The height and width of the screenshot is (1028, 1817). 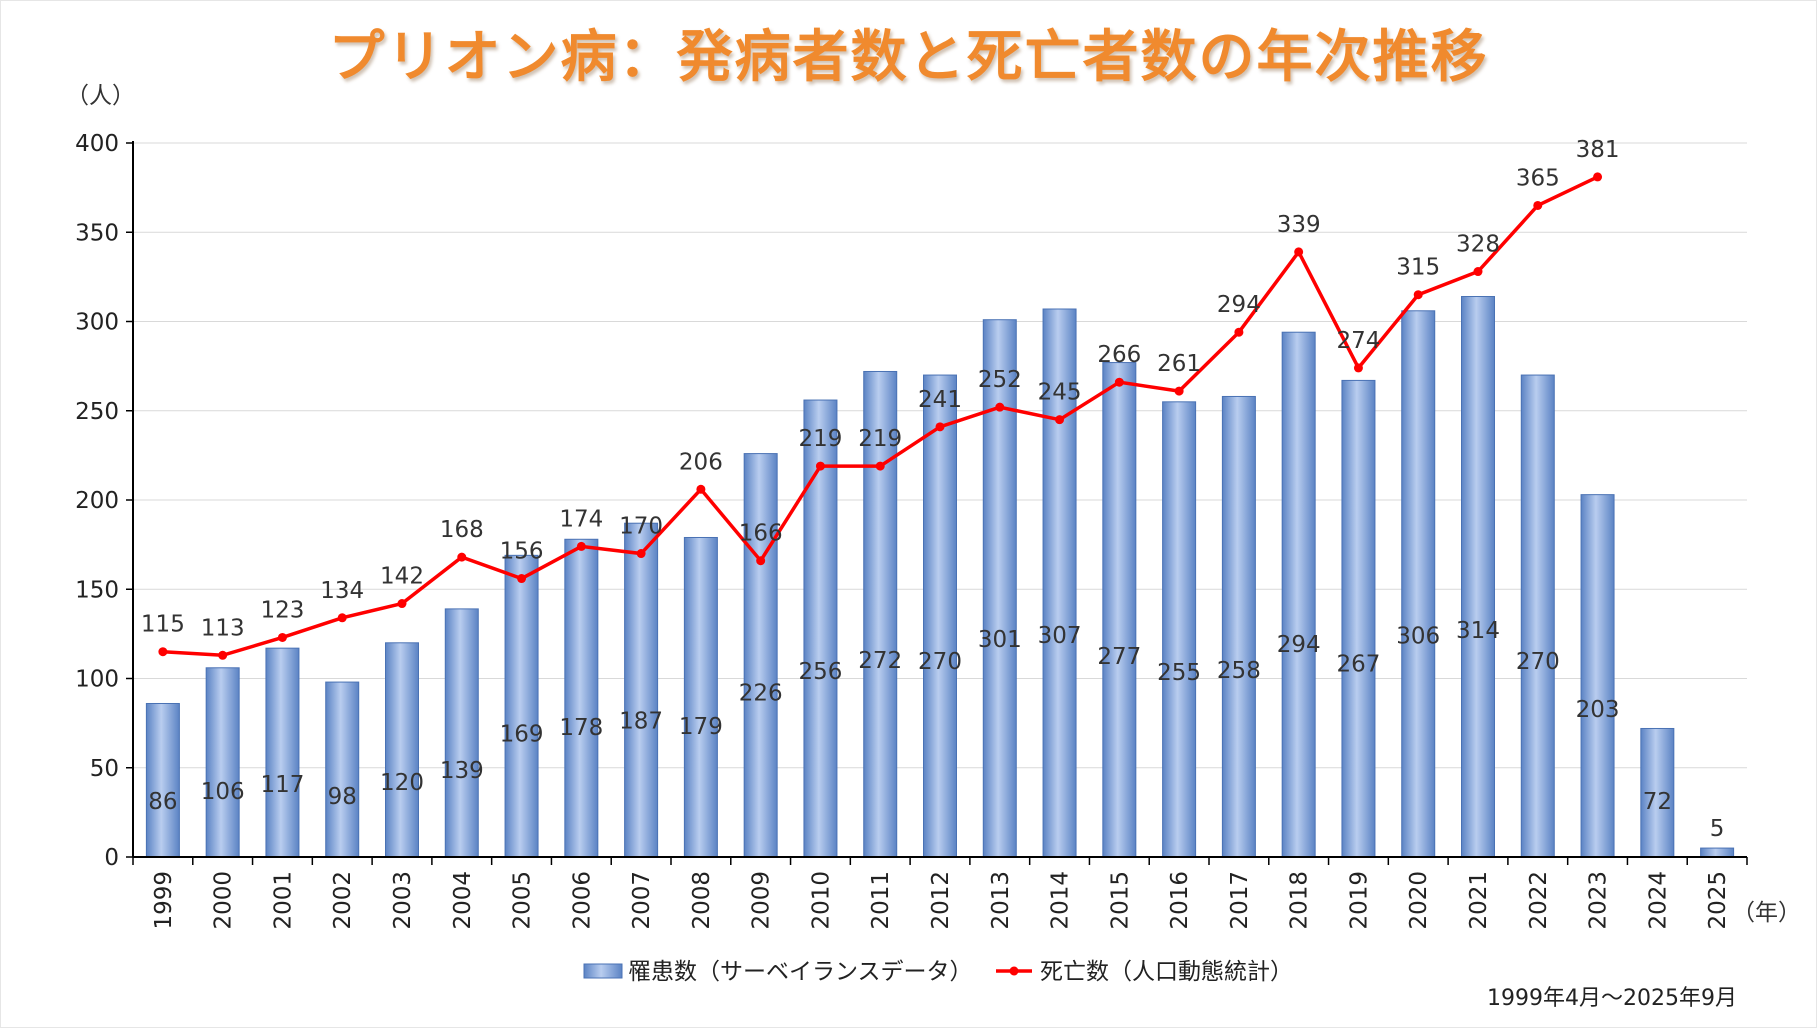 I want to click on x-tick-label: 2022, so click(x=1539, y=900).